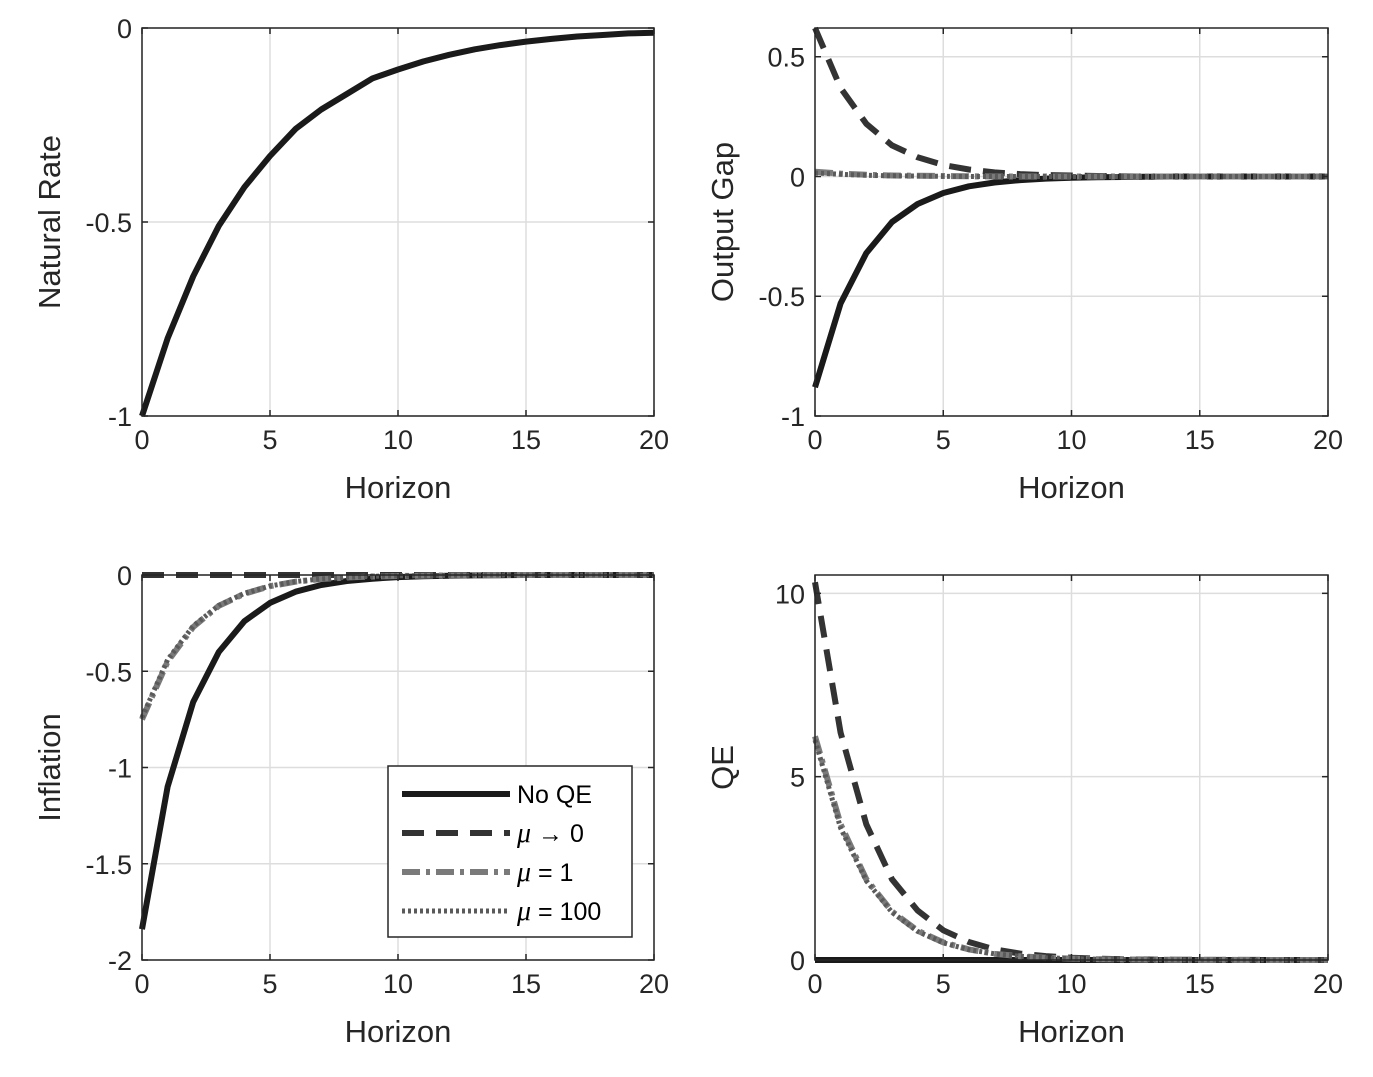  Describe the element at coordinates (49, 222) in the screenshot. I see `natural-rate-y-axis-label: Natural Rate` at that location.